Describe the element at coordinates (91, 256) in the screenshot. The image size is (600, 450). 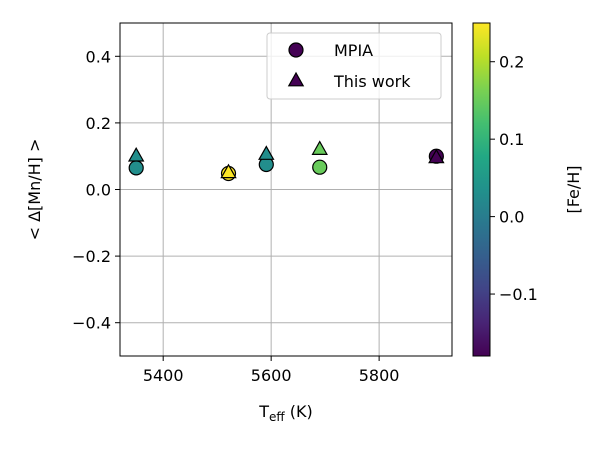
I see `y-tick-label: −0.2` at that location.